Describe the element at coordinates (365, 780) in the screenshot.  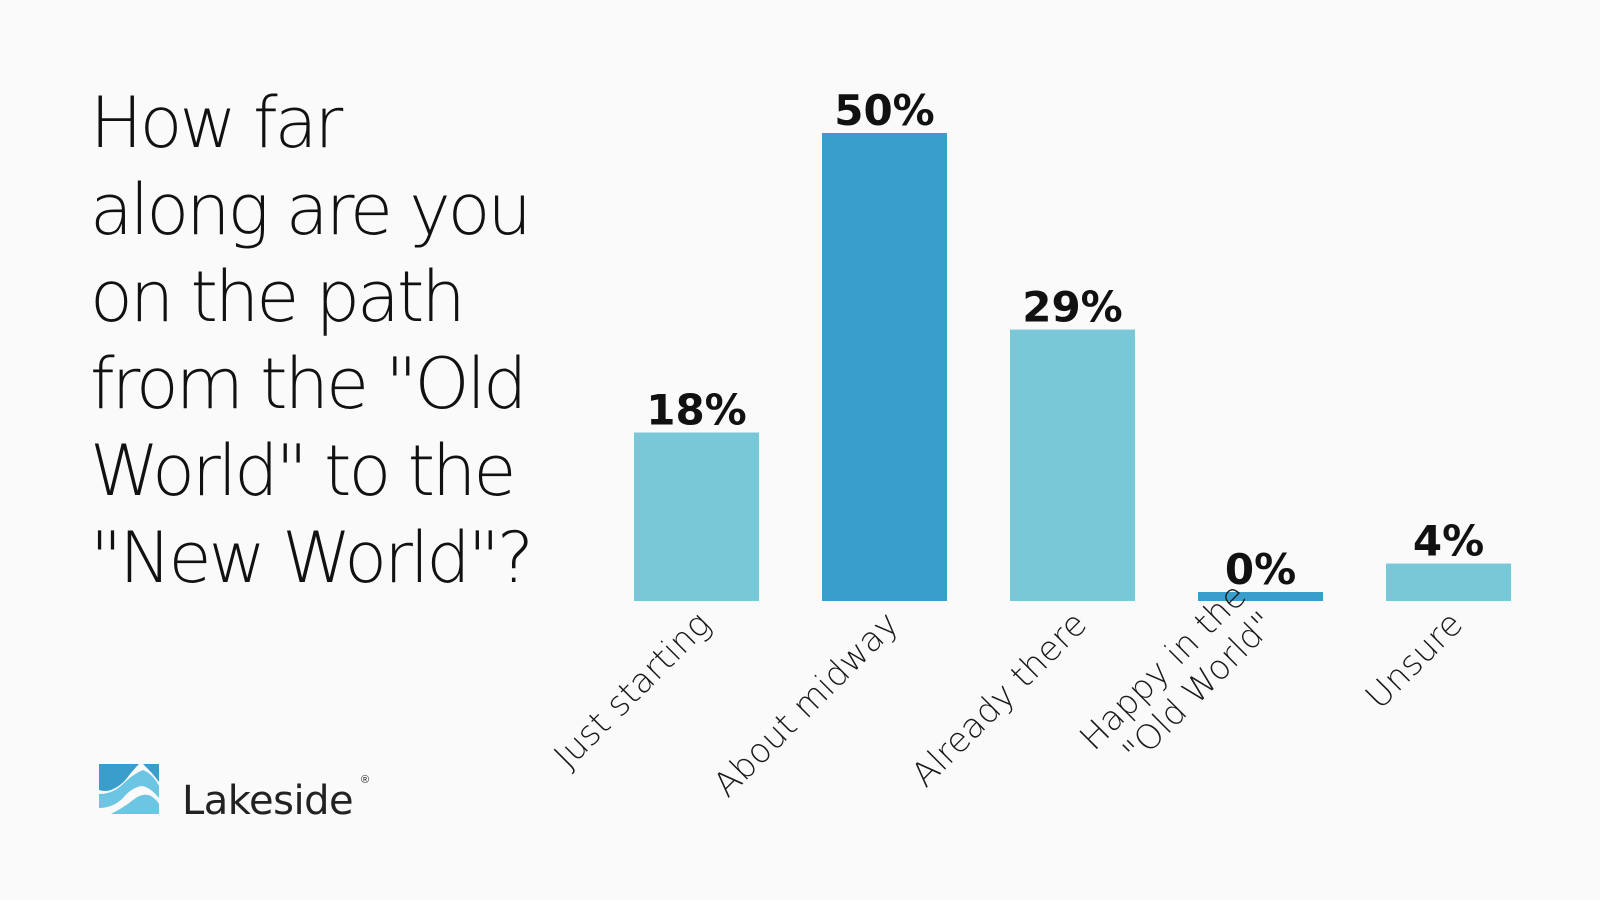
I see `registered-mark: ®` at that location.